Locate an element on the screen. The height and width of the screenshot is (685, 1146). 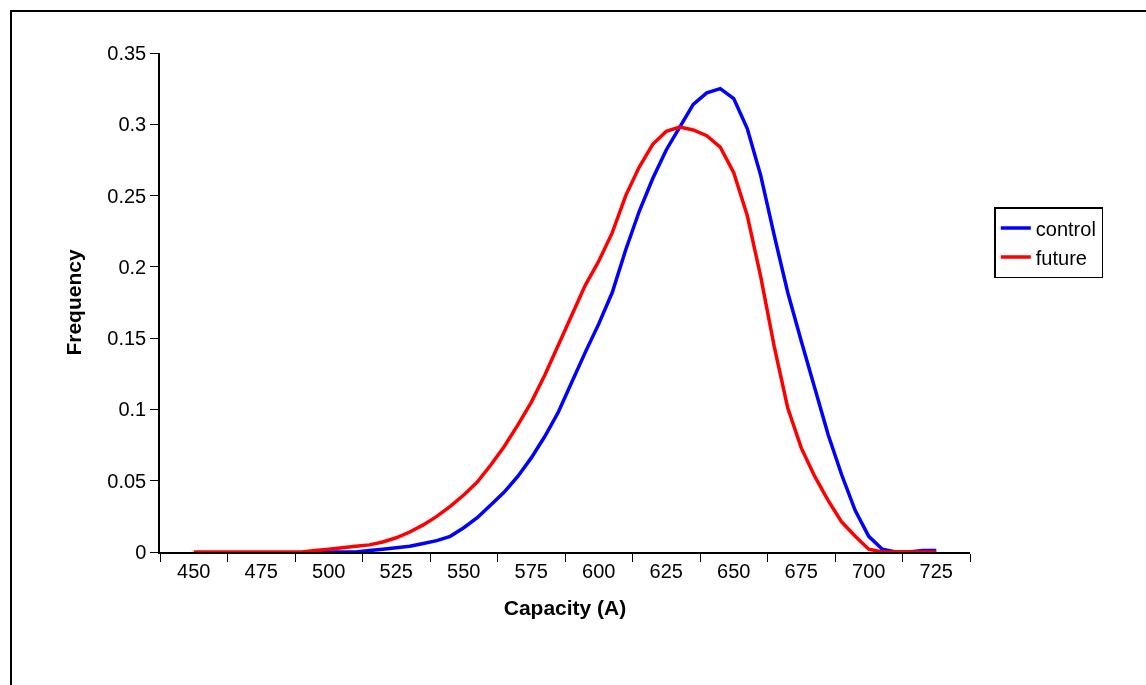
x-tick-label: 575 is located at coordinates (531, 570).